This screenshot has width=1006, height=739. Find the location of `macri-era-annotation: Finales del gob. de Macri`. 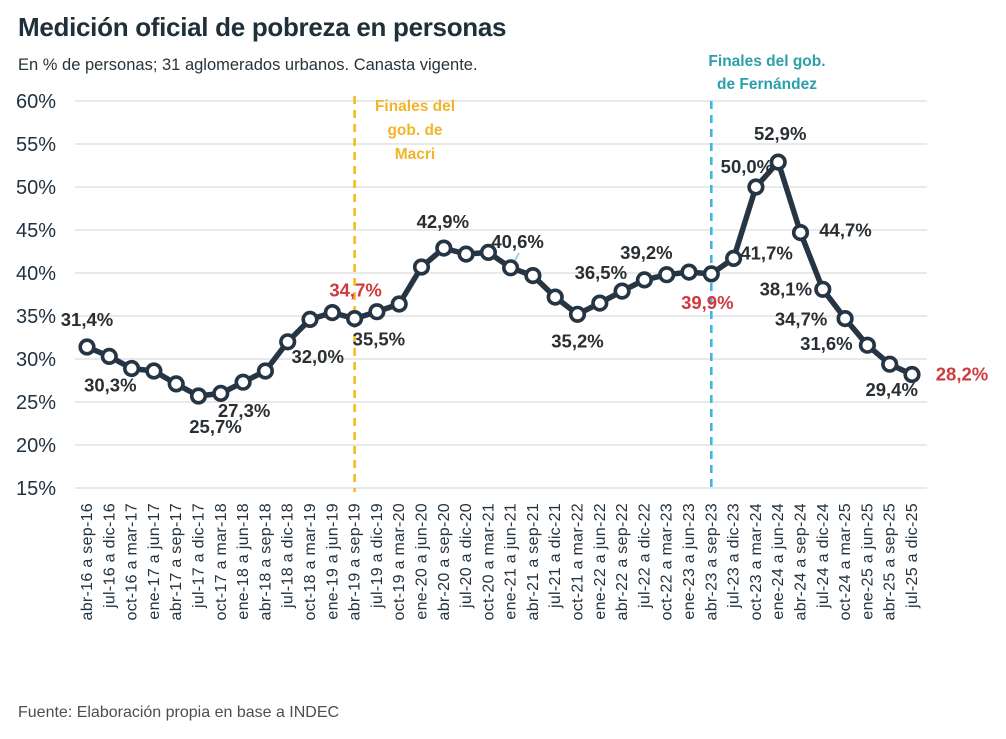

macri-era-annotation: Finales del gob. de Macri is located at coordinates (415, 131).